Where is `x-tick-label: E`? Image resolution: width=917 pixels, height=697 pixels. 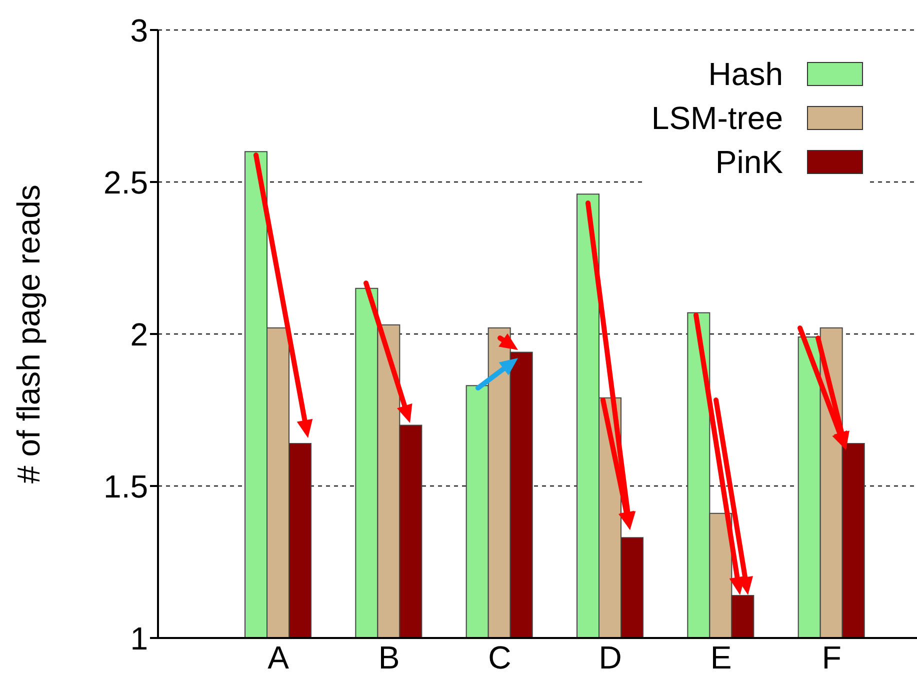 x-tick-label: E is located at coordinates (721, 658).